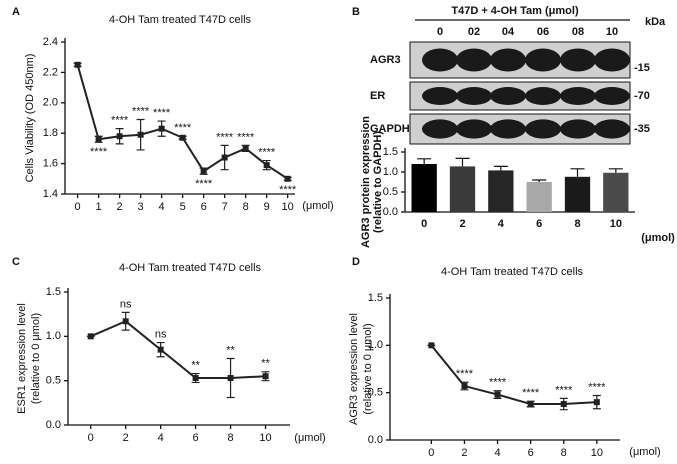  I want to click on blot-row-label: AGR3, so click(385, 60).